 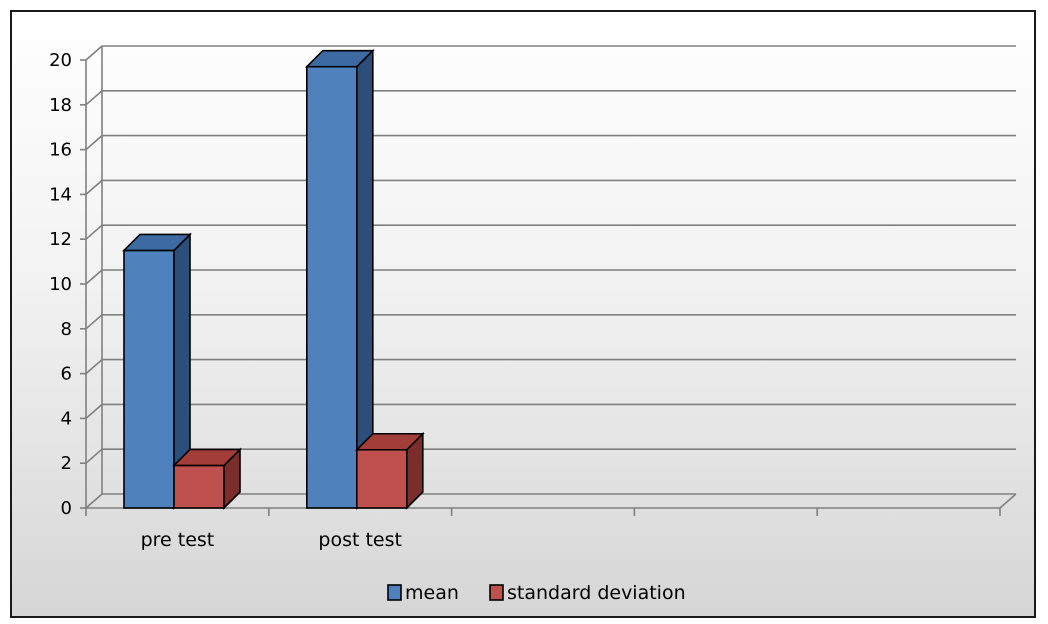 I want to click on y-tick-label: 4, so click(x=66, y=418).